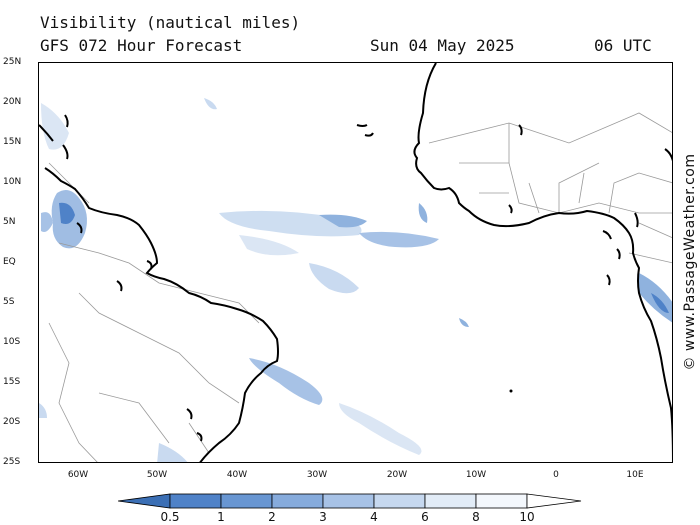 The width and height of the screenshot is (700, 525). Describe the element at coordinates (9, 222) in the screenshot. I see `lat-label-5n: 5N` at that location.